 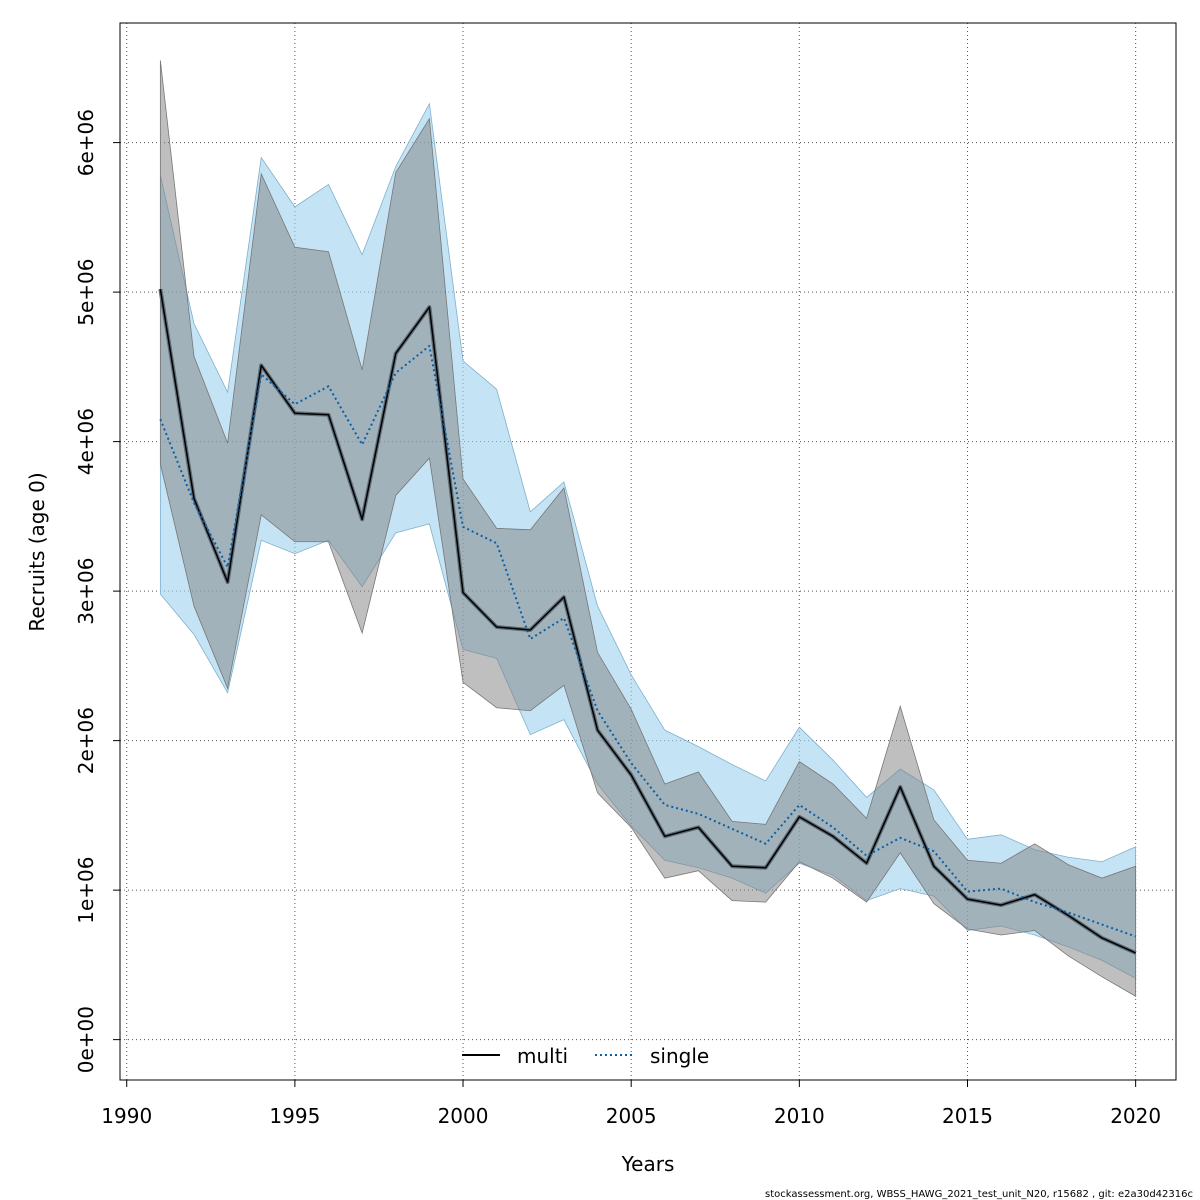 I want to click on y-tick-label: 3e+06, so click(x=86, y=590).